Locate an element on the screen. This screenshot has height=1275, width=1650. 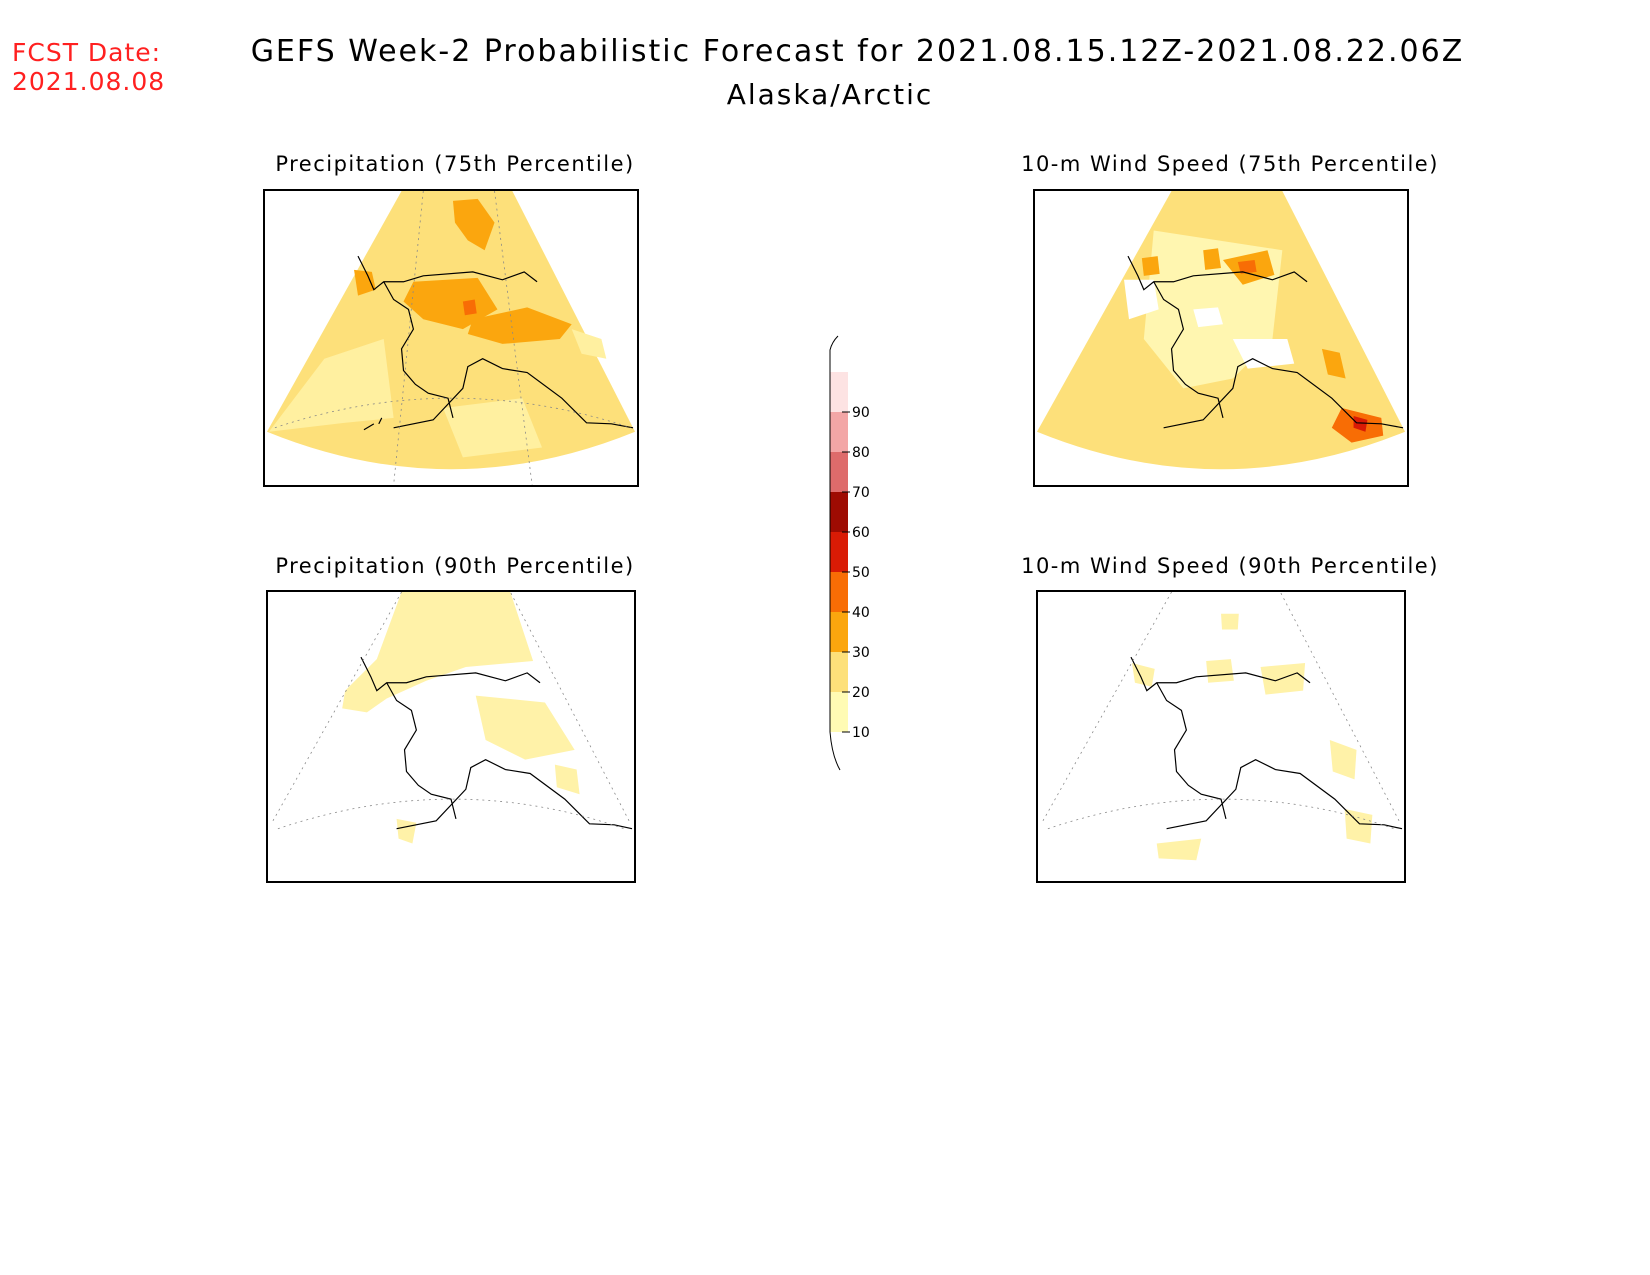
map-panel-precip90 is located at coordinates (451, 736).